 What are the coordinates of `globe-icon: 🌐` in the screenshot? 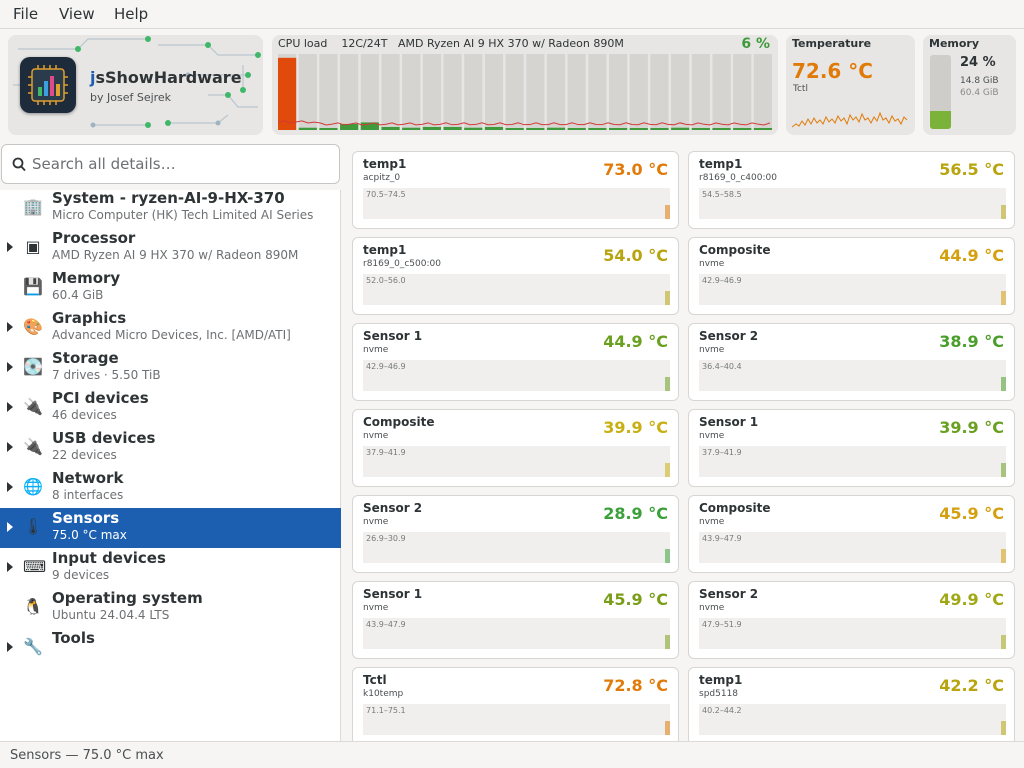 It's located at (33, 486).